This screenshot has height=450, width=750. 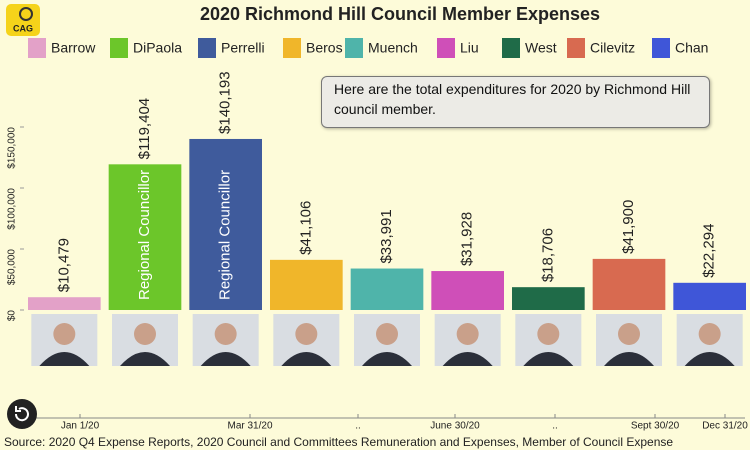 What do you see at coordinates (243, 48) in the screenshot?
I see `legend-label: Perrelli` at bounding box center [243, 48].